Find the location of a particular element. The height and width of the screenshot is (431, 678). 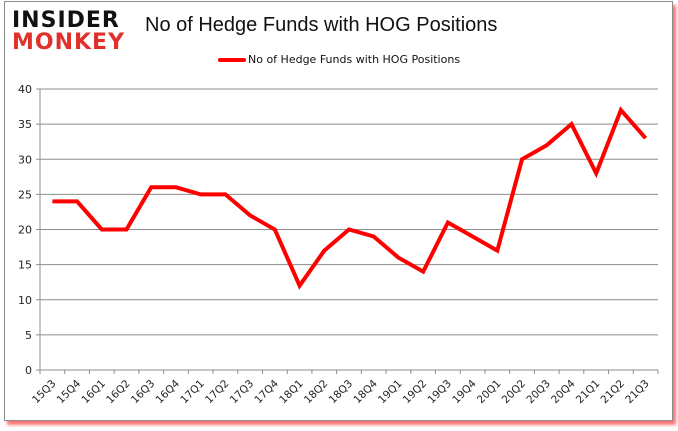

y-tick-label: 0 is located at coordinates (28, 370).